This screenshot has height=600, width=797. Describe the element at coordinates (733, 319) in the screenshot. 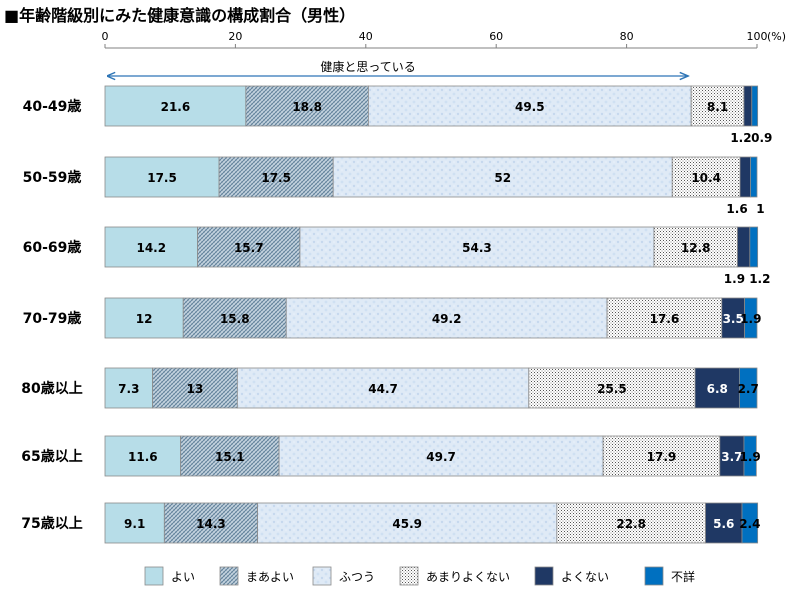

I see `data-label: 3.5` at that location.